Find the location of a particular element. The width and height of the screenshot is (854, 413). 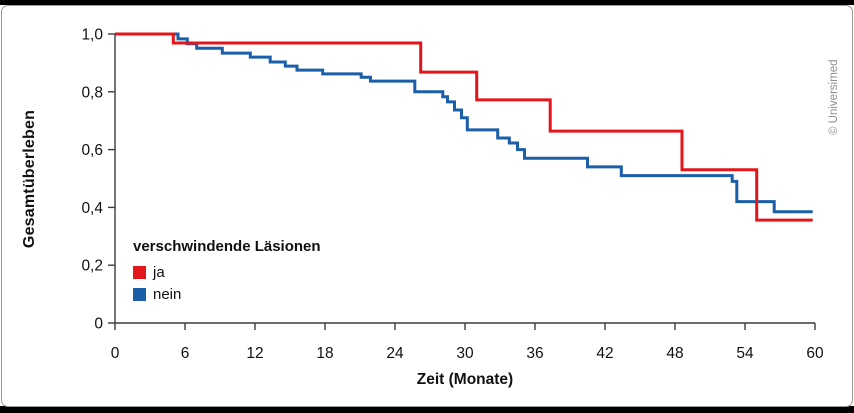

x-tick-label: 54 is located at coordinates (745, 353).